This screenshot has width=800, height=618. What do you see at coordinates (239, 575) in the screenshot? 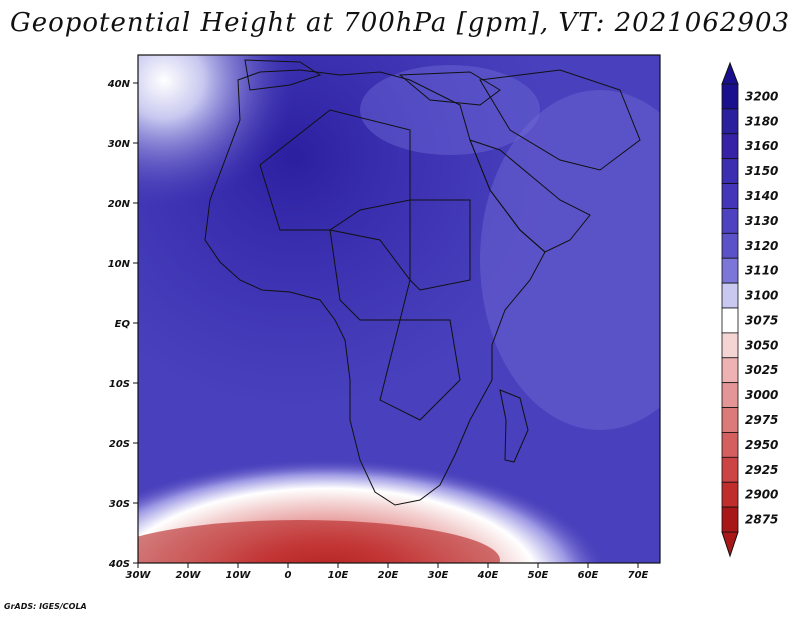
I see `lon-label-10w: 10W` at bounding box center [239, 575].